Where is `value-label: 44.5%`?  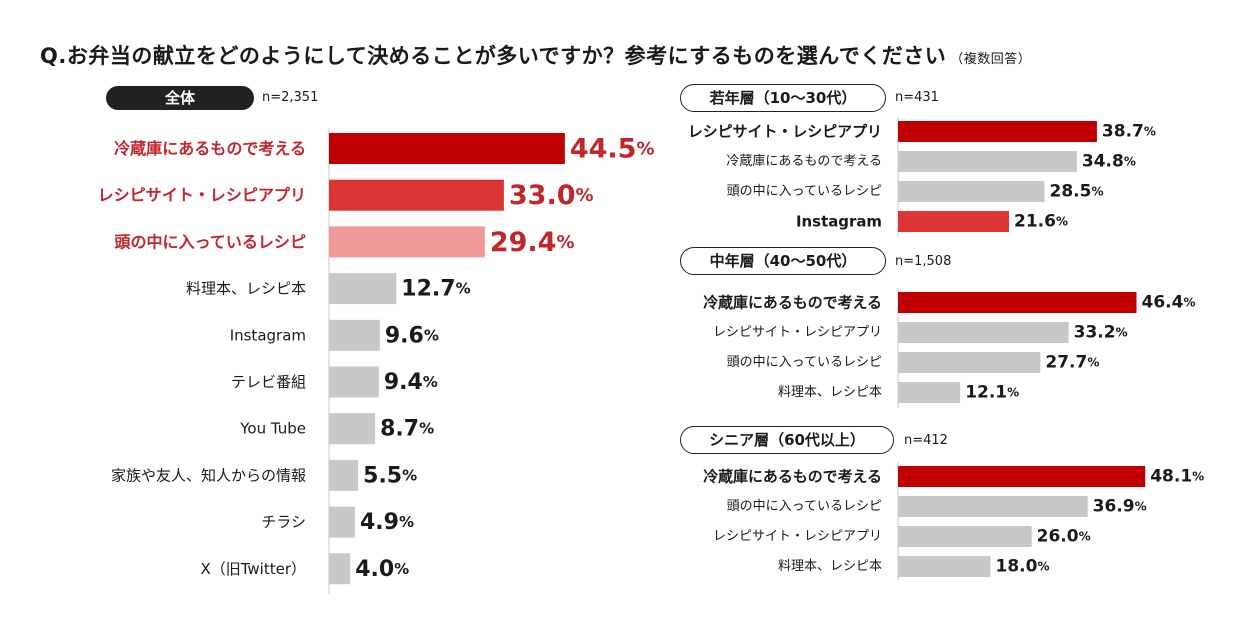 value-label: 44.5% is located at coordinates (612, 148).